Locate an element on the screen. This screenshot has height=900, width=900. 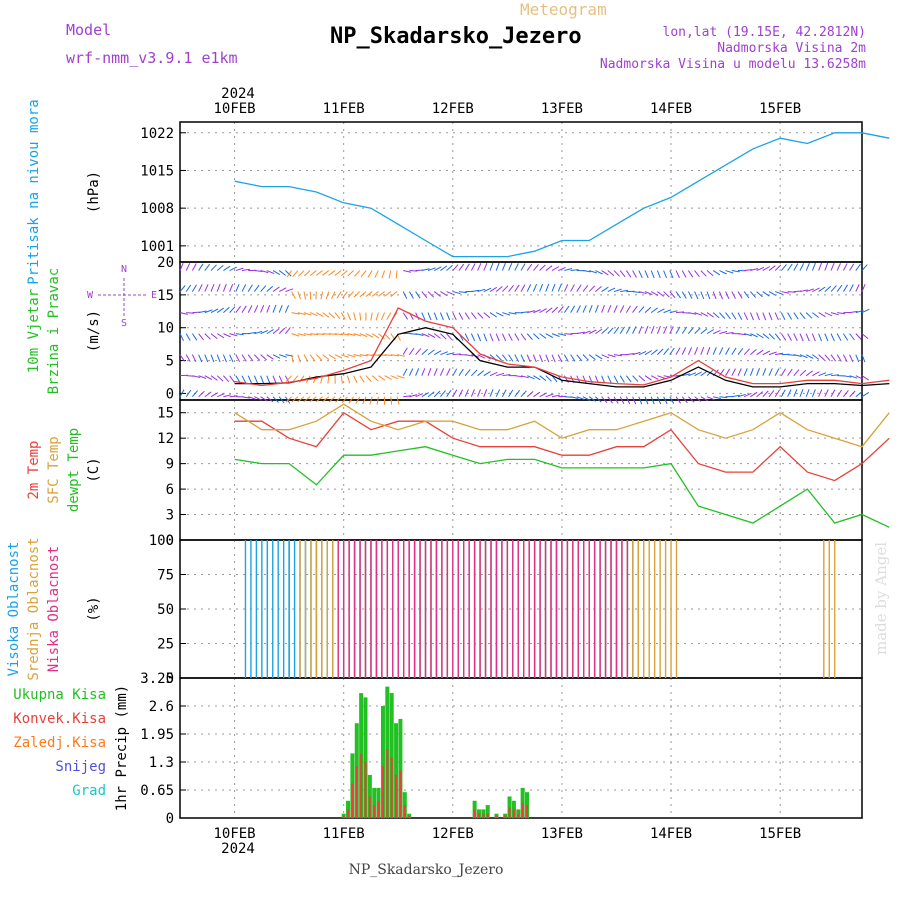
product-label: Meteogram is located at coordinates (563, 9).